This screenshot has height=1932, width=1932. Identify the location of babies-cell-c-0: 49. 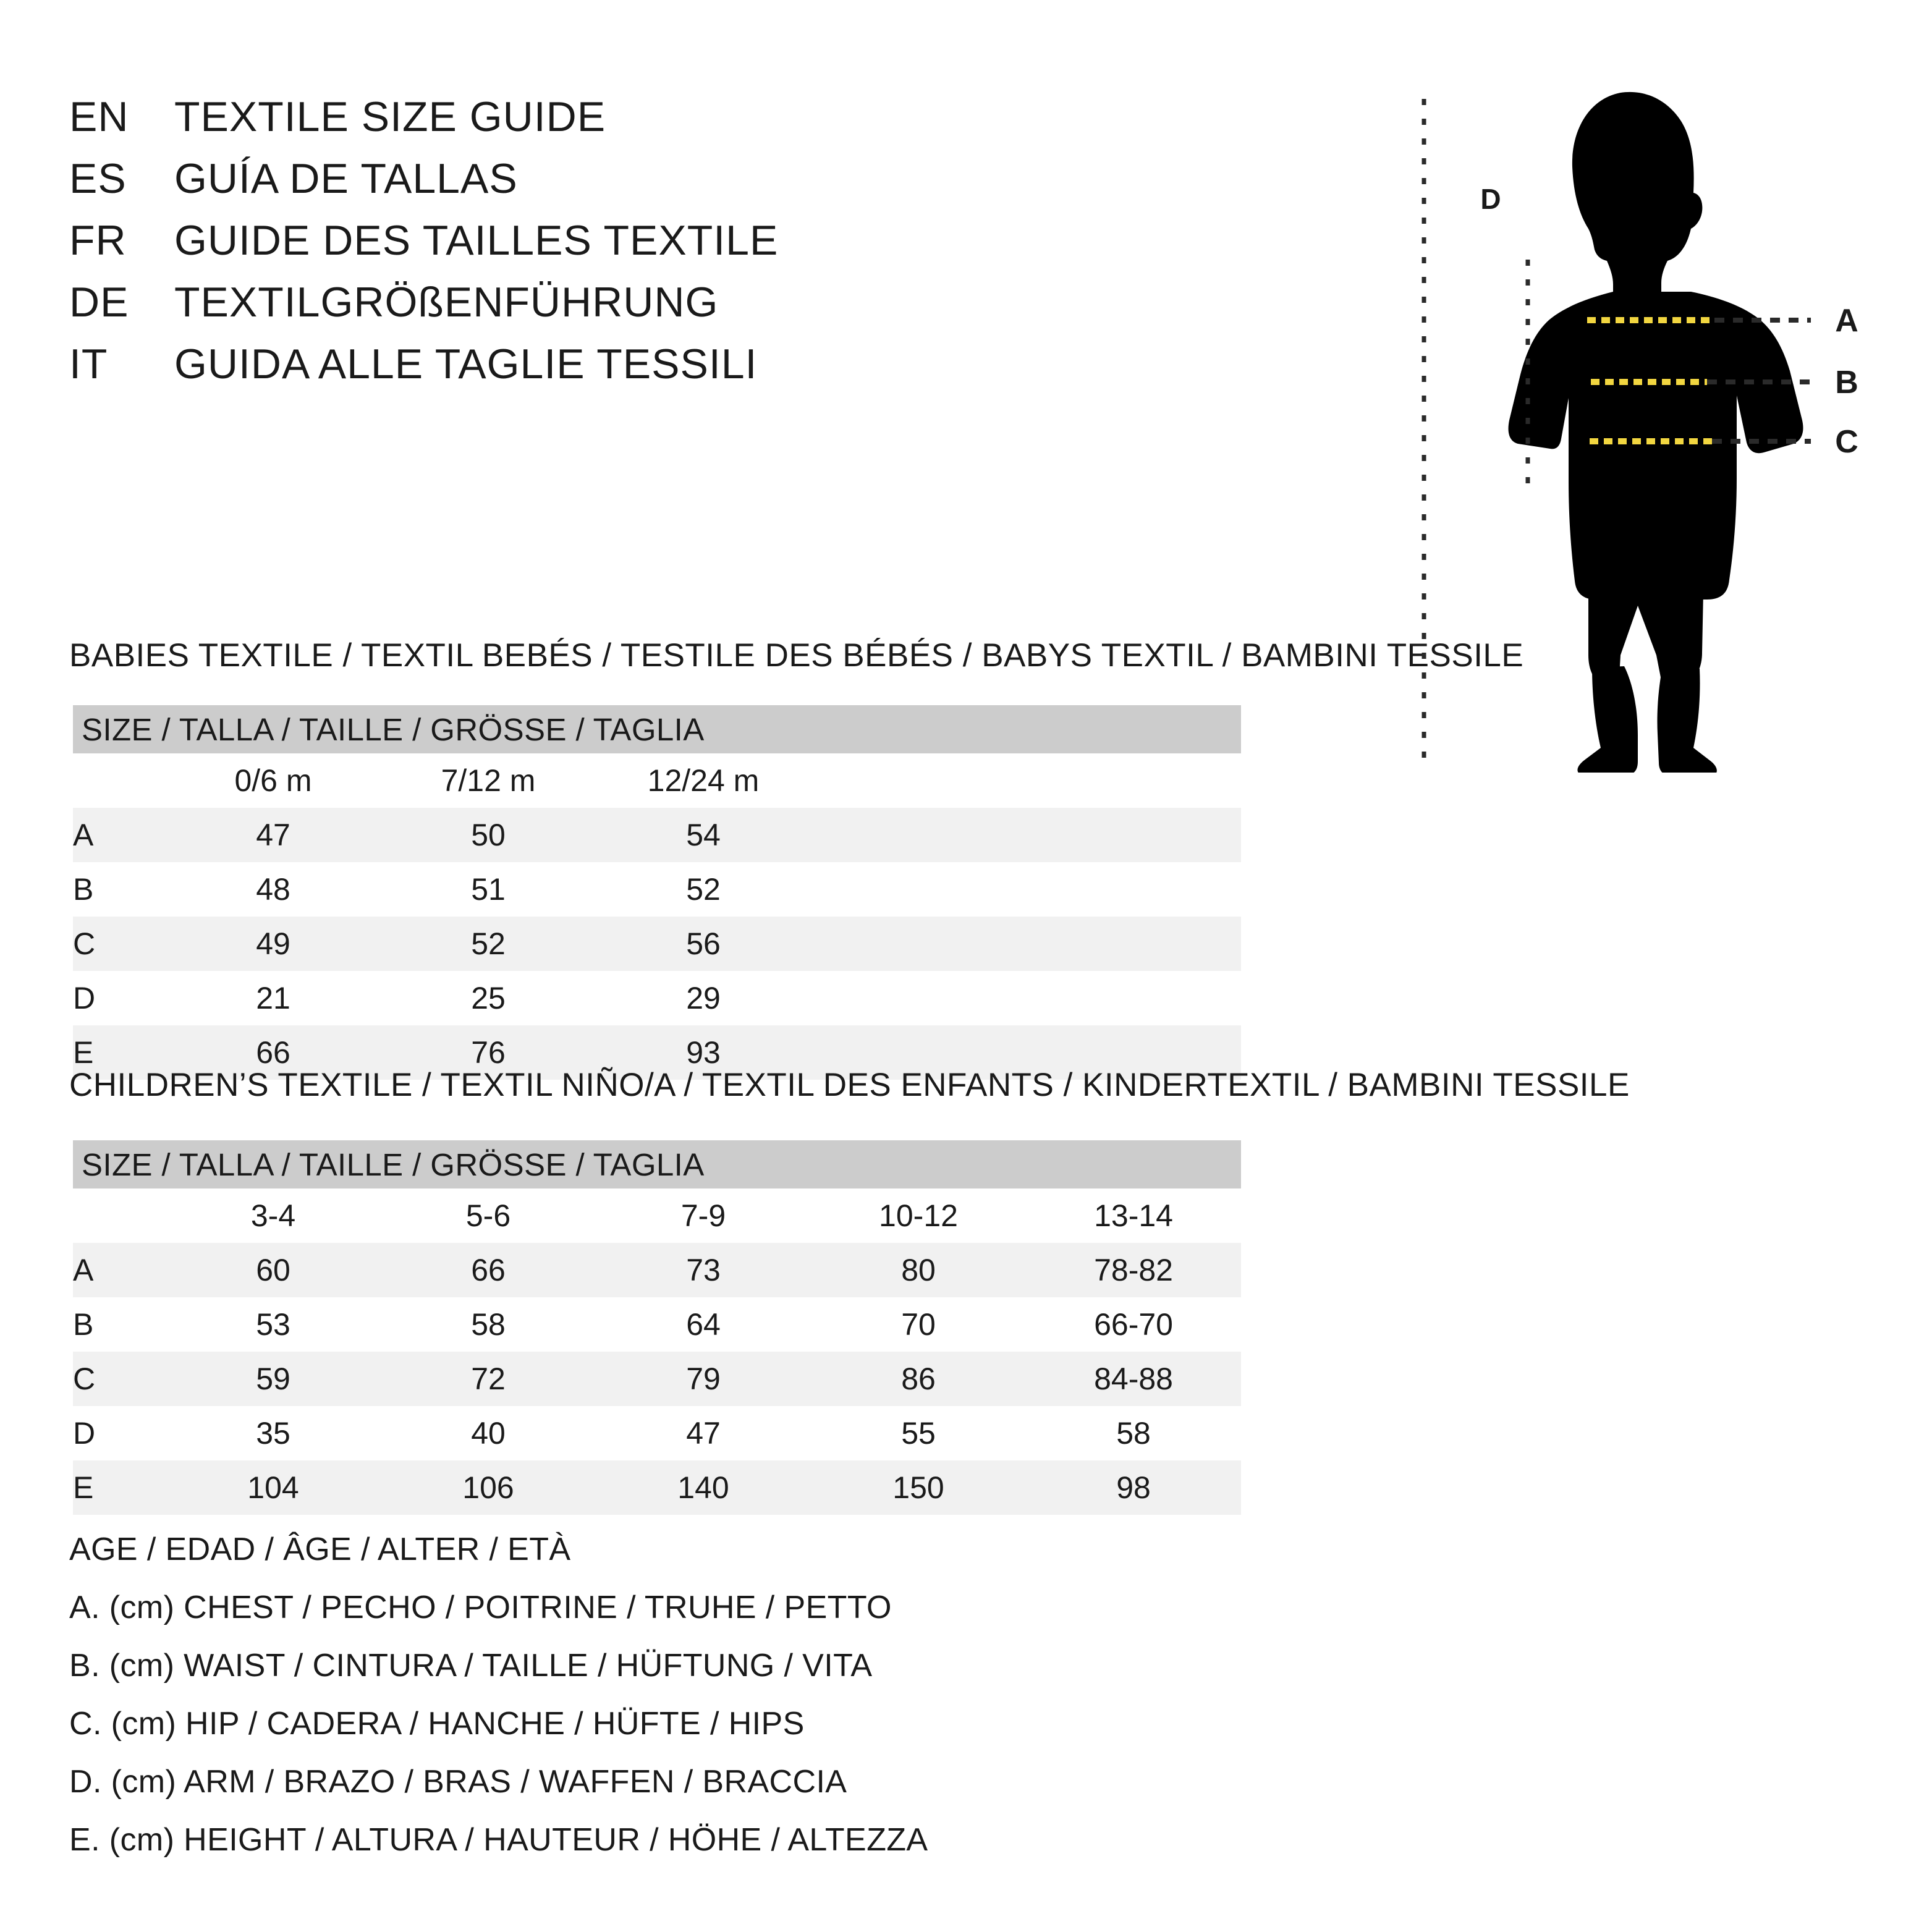
(273, 944).